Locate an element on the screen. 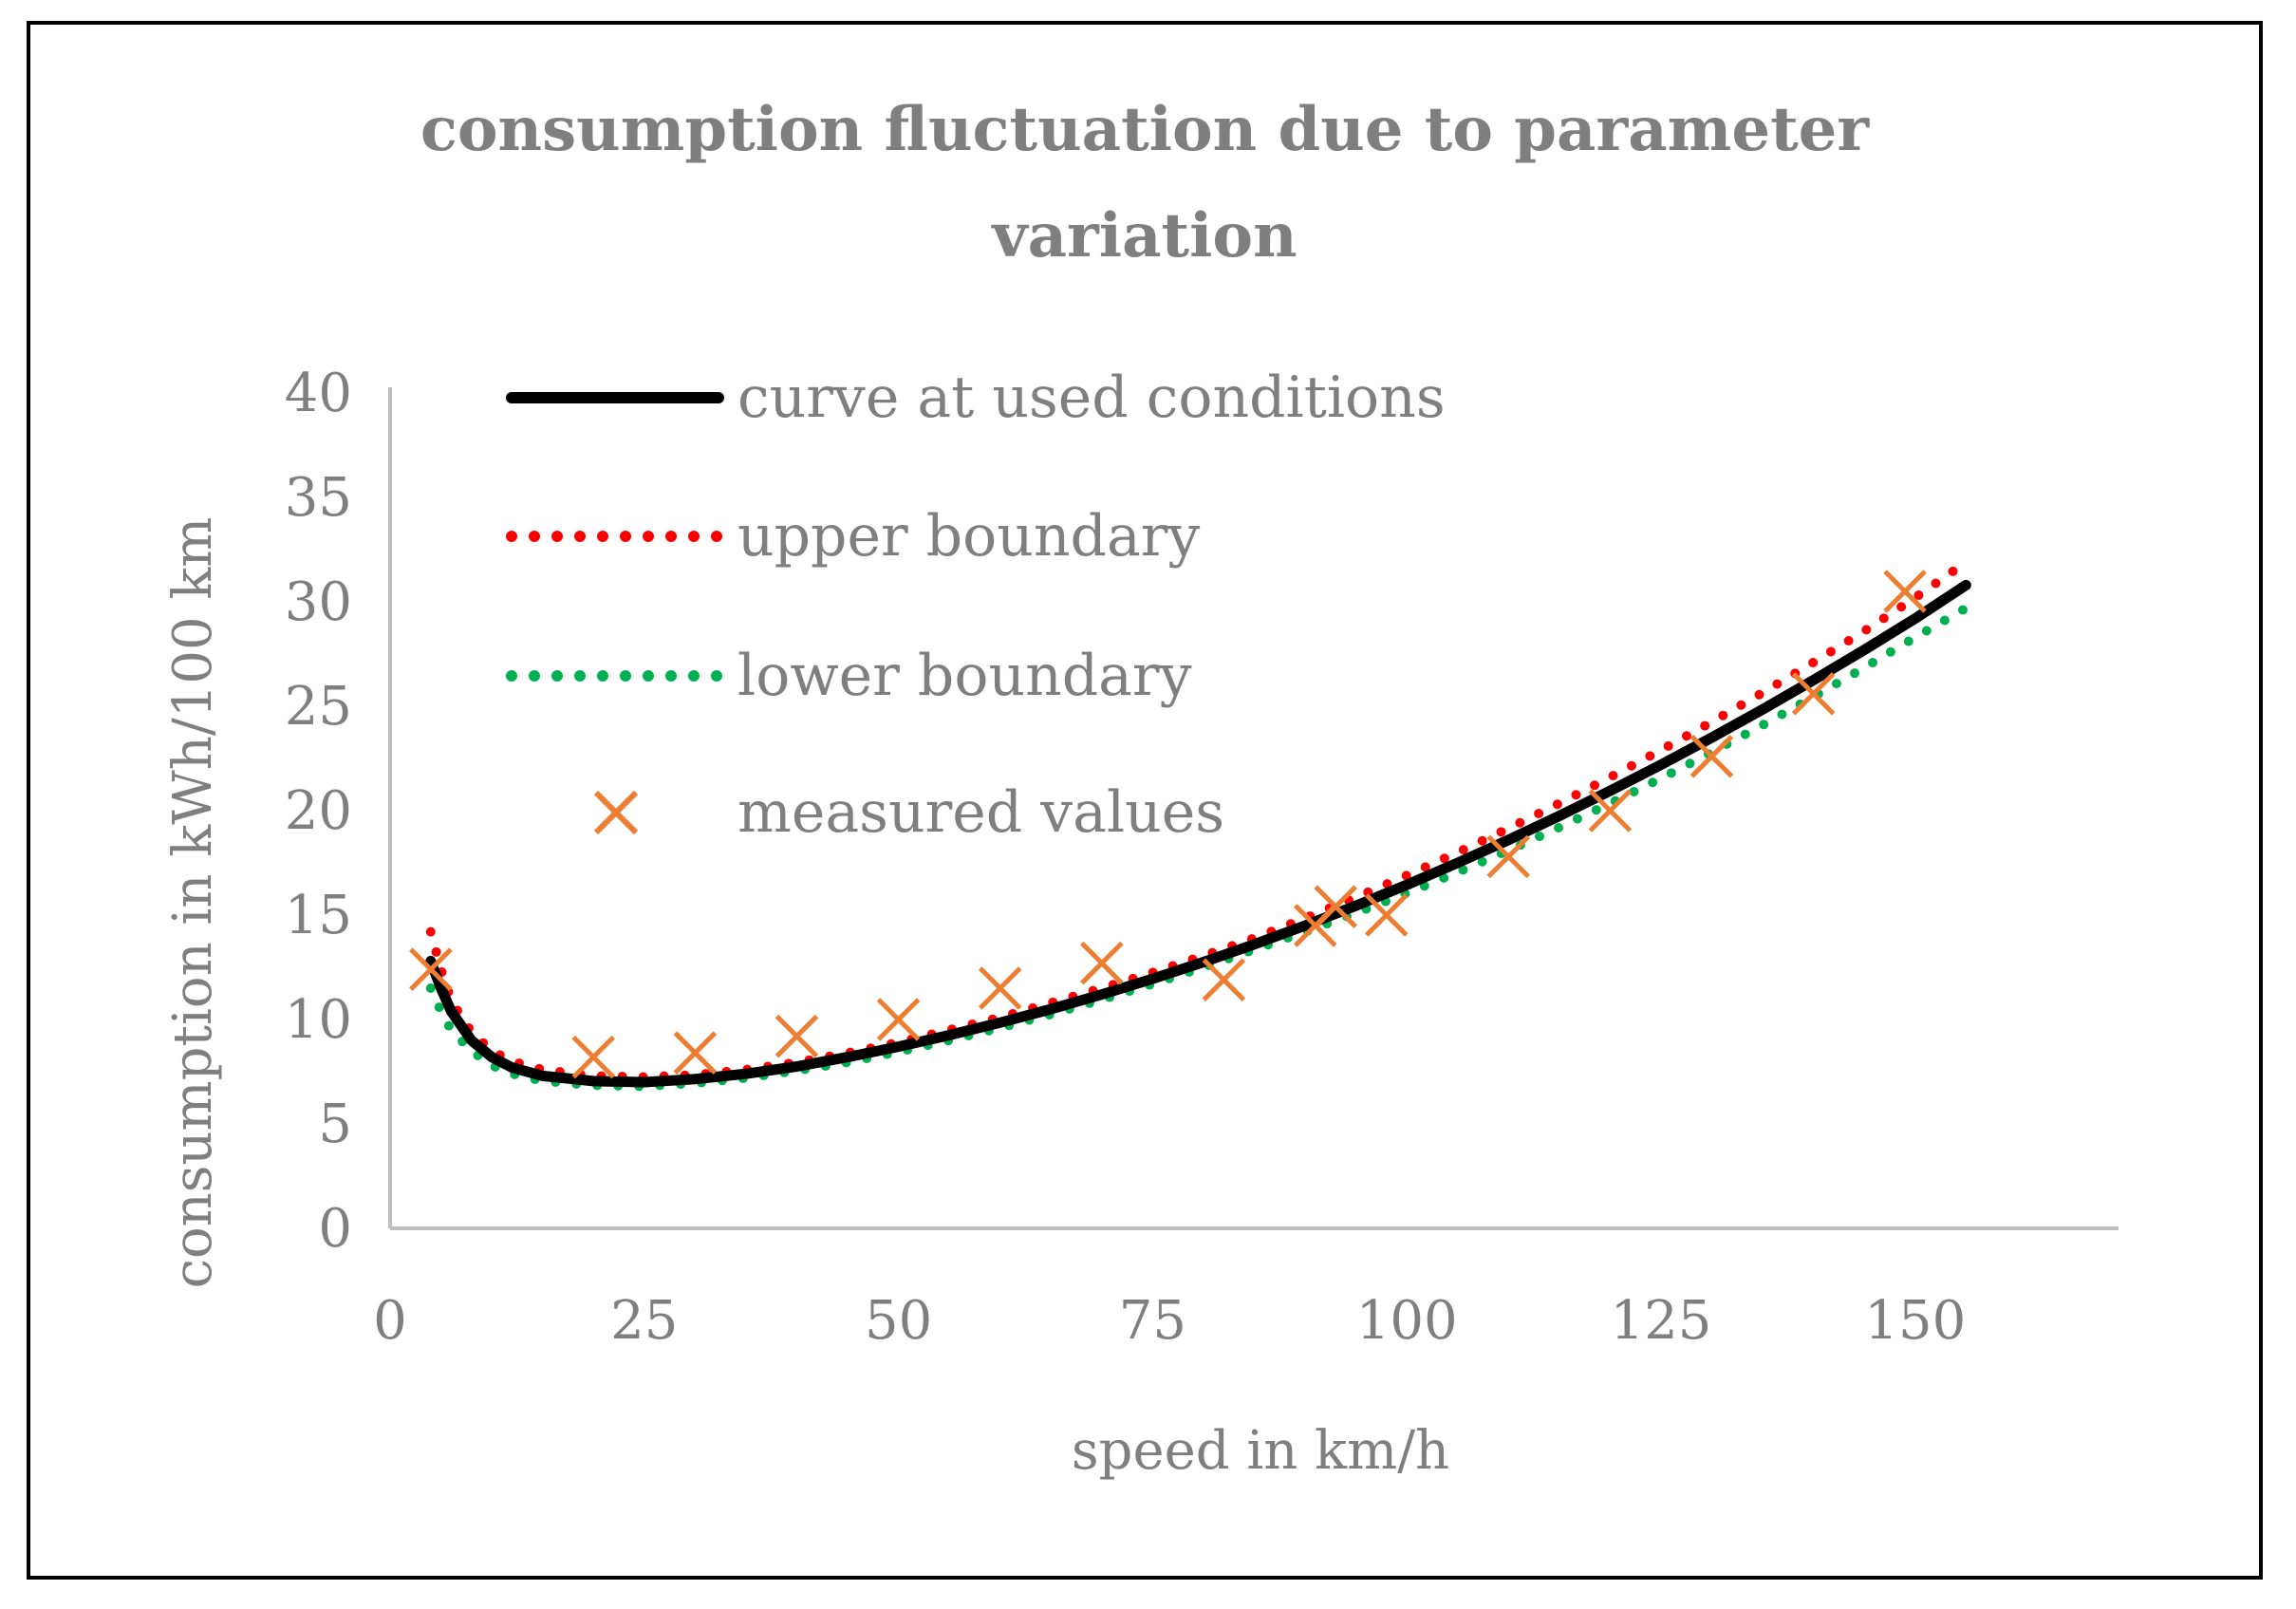 This screenshot has height=1609, width=2296. x-tick-label: 75 is located at coordinates (1153, 1321).